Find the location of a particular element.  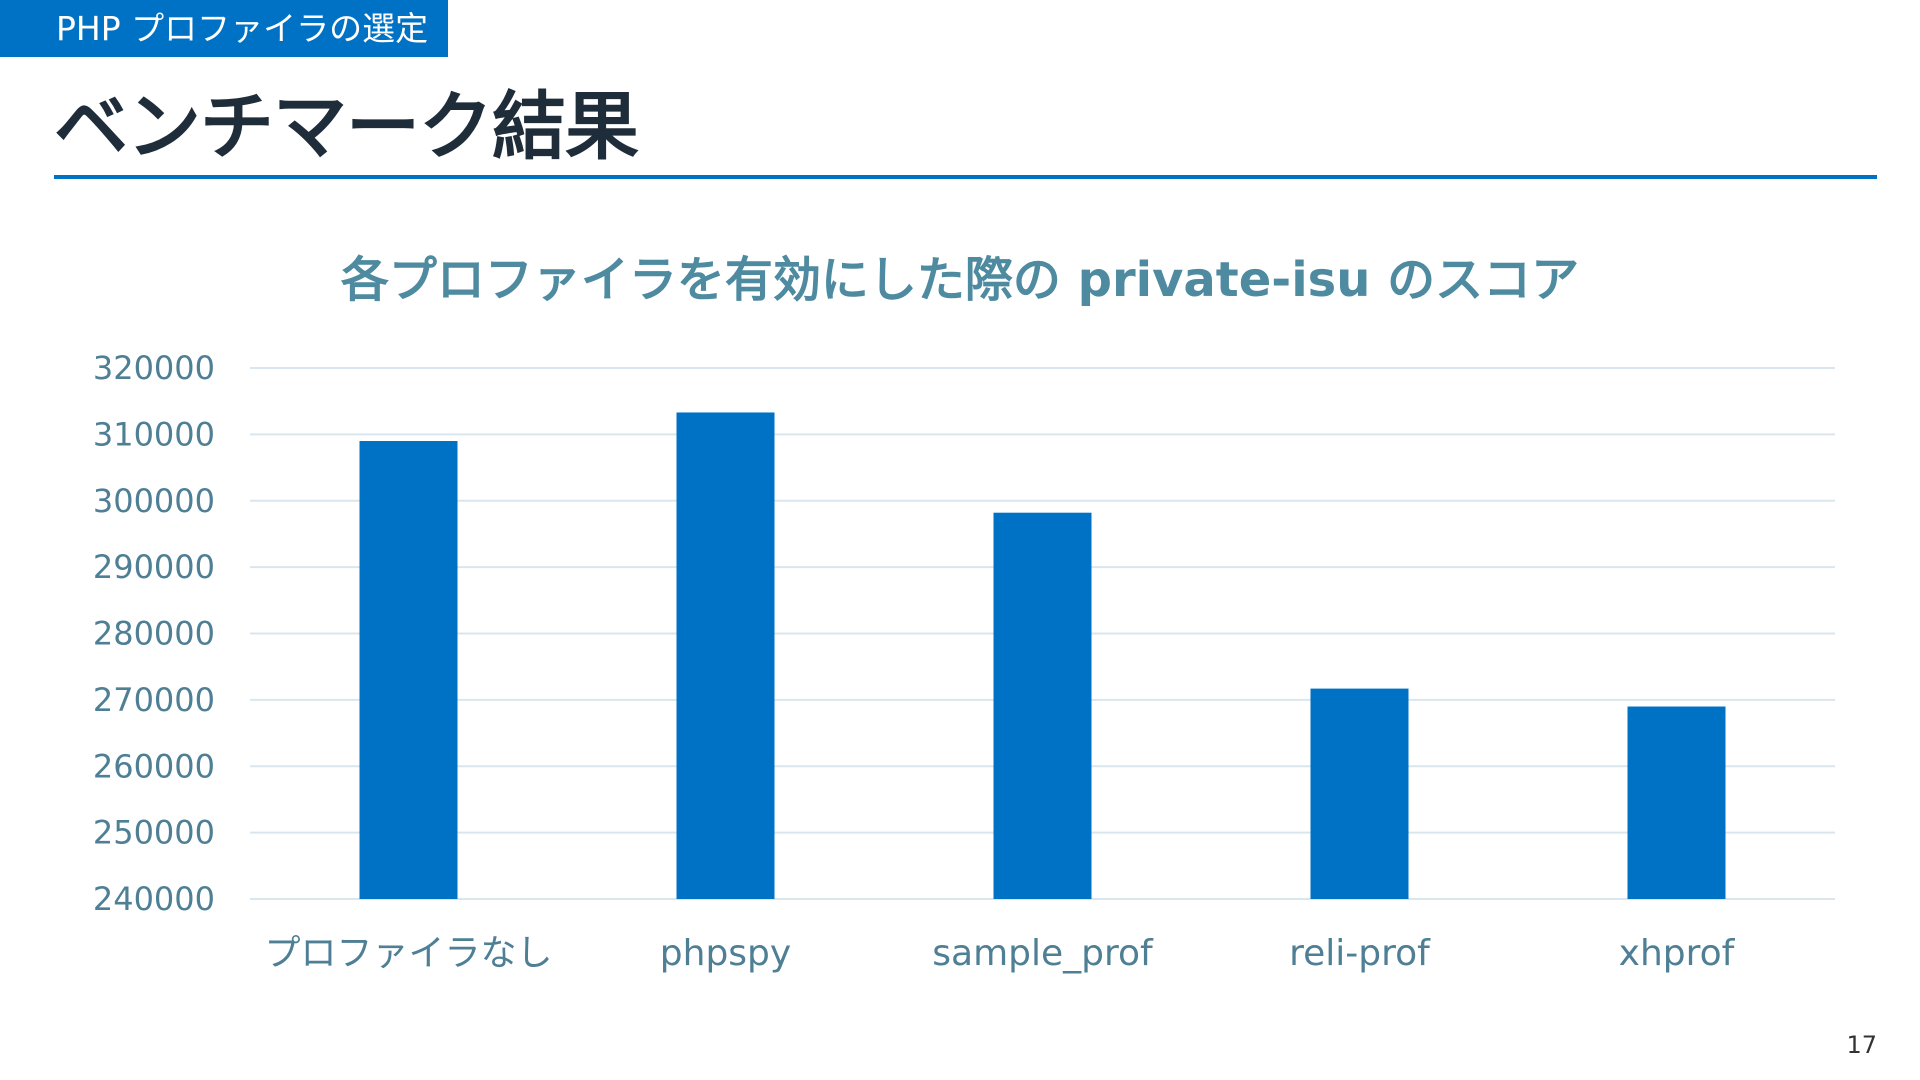

x-tick-label: プロファイラなし is located at coordinates (408, 953).